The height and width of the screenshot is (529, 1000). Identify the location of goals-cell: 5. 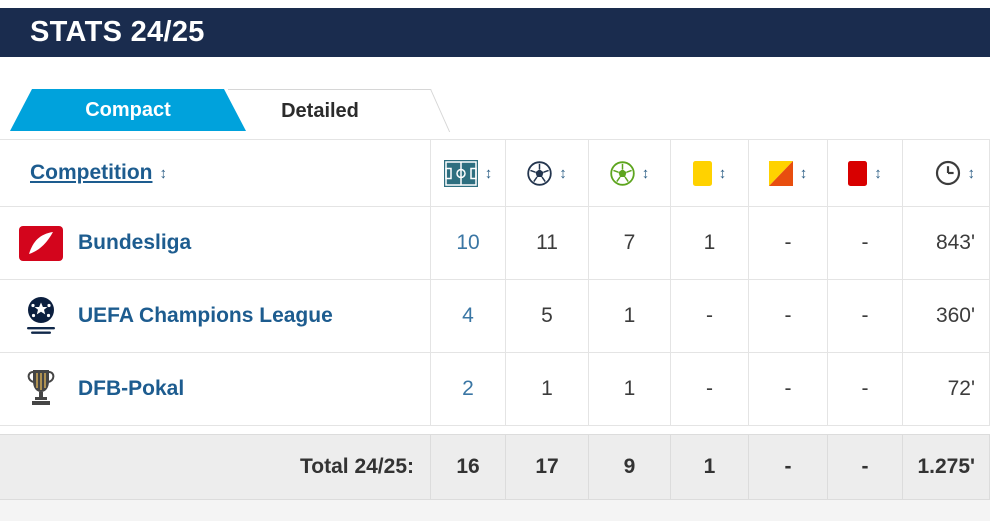
(546, 316).